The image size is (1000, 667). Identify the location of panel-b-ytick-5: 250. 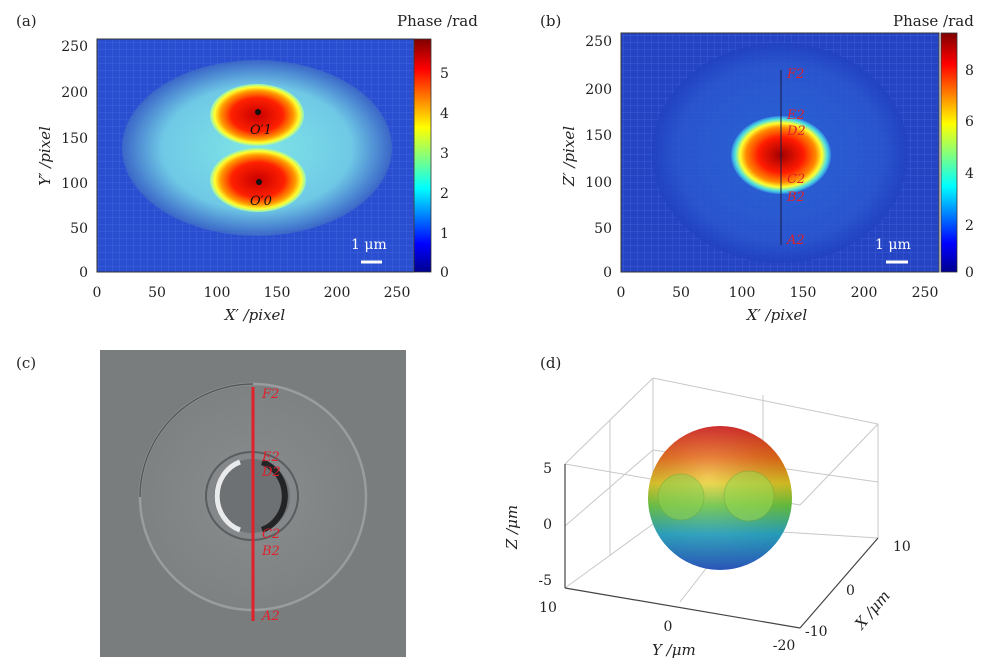
(598, 42).